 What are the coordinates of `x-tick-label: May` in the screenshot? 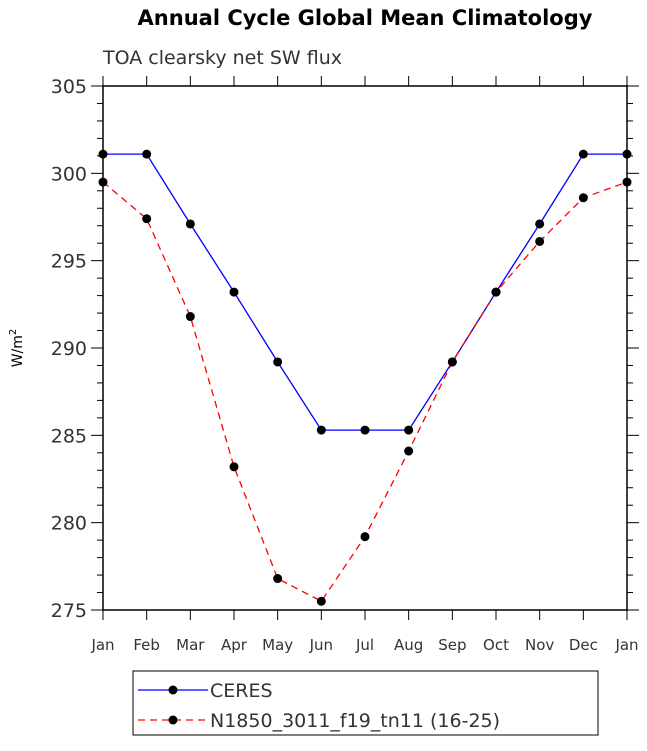 It's located at (277, 645).